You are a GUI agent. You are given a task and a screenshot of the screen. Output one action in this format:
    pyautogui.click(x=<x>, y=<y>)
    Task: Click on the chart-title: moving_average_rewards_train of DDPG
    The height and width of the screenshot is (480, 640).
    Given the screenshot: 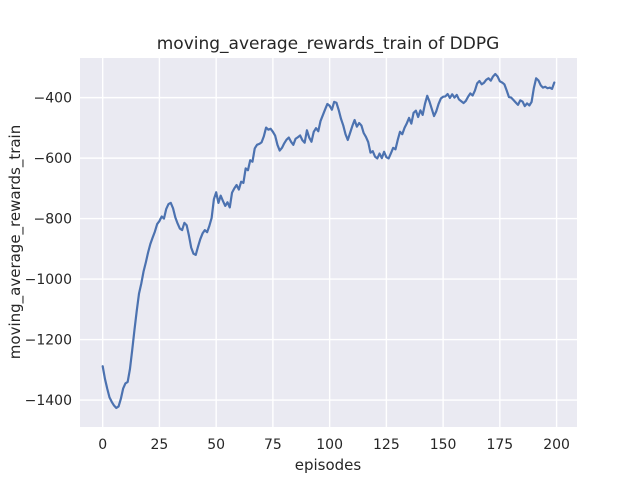 What is the action you would take?
    pyautogui.click(x=328, y=44)
    